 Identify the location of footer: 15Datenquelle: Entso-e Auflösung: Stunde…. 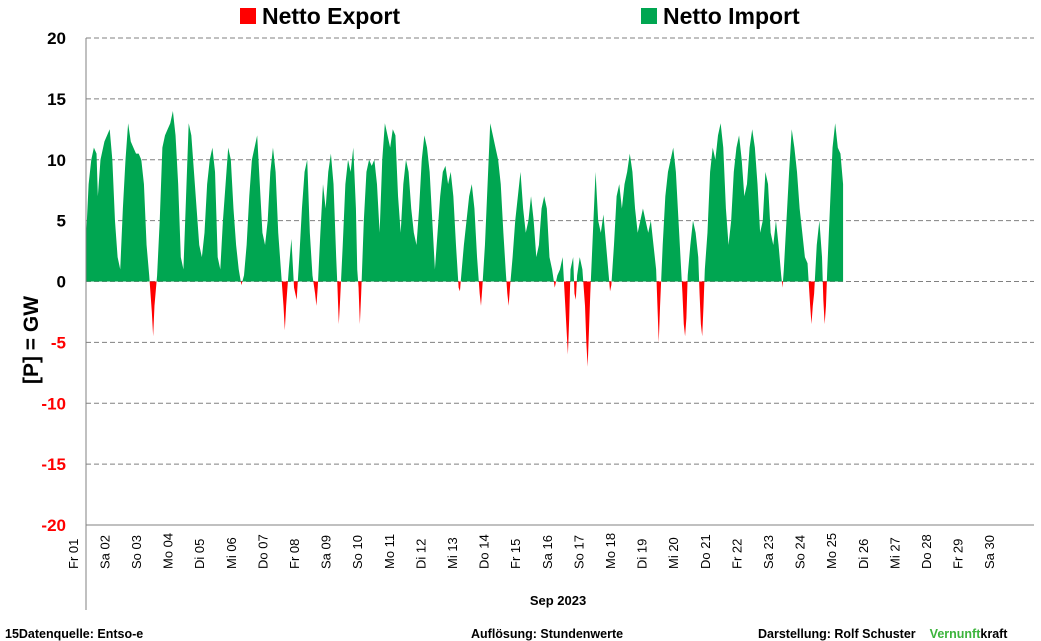
(506, 634).